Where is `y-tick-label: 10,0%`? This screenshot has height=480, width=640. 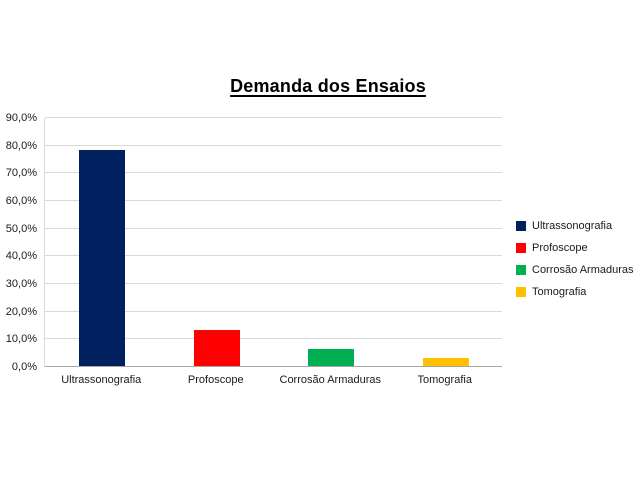 y-tick-label: 10,0% is located at coordinates (21, 339).